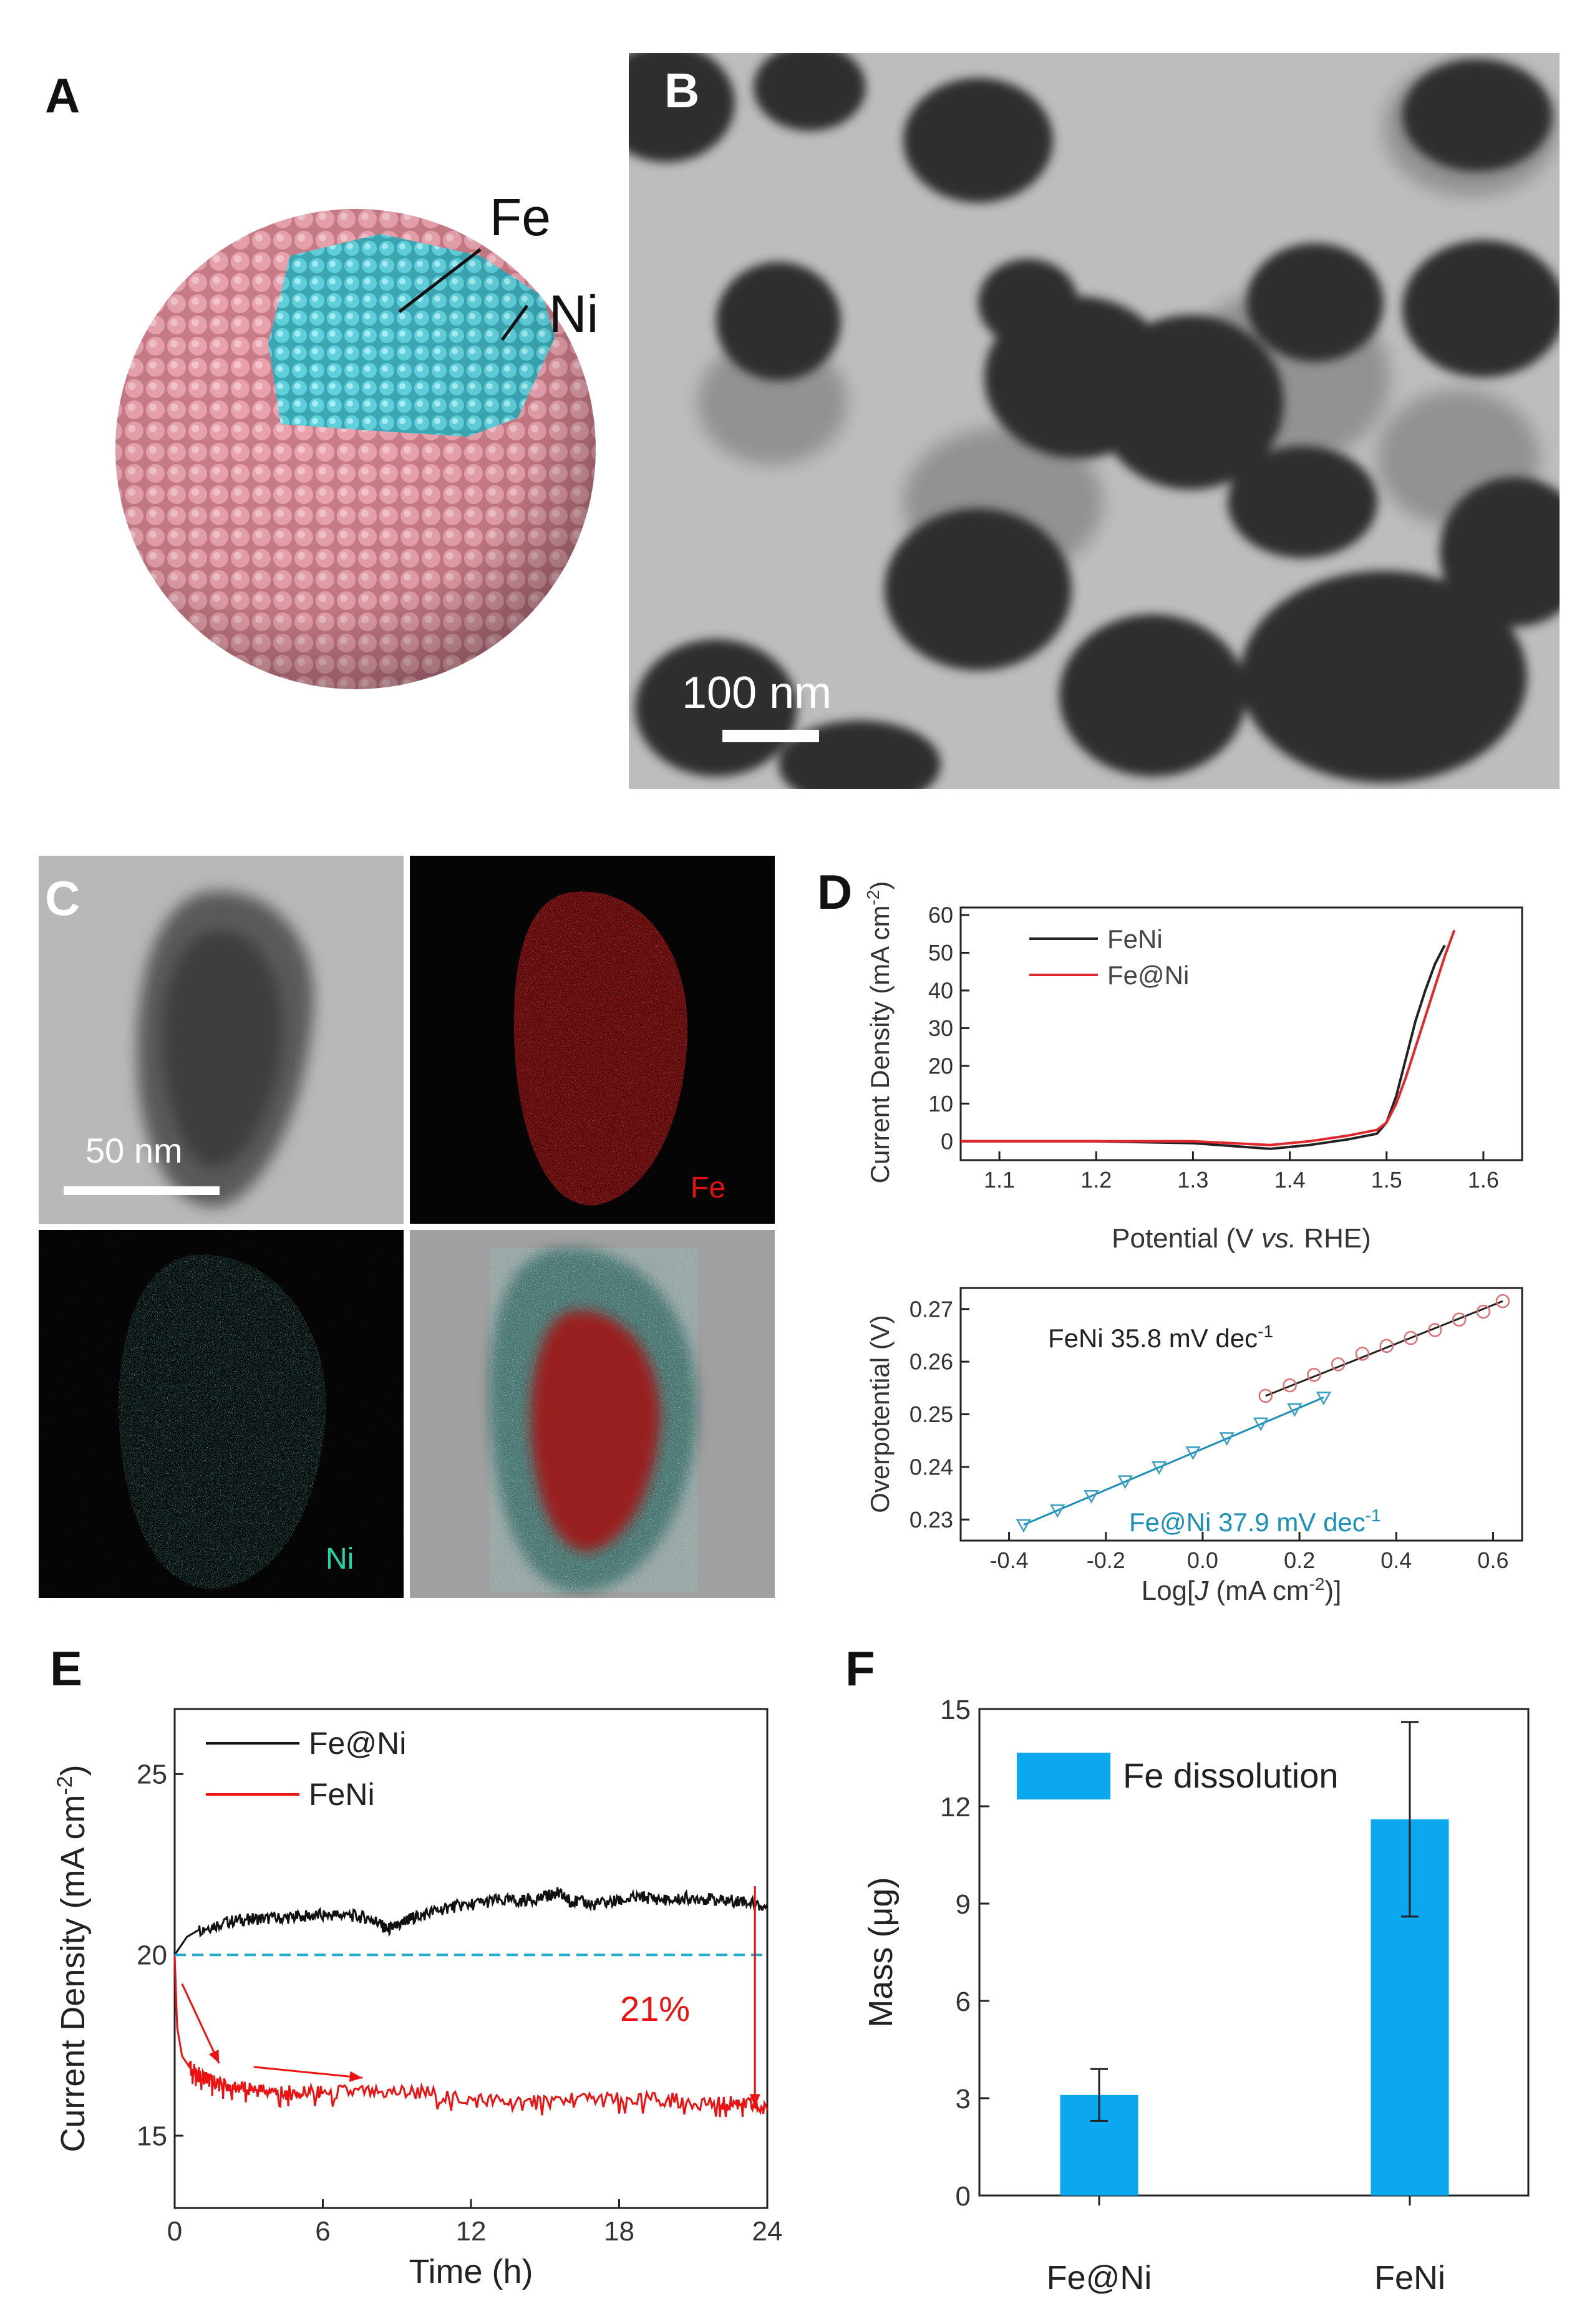 Image resolution: width=1572 pixels, height=2324 pixels. What do you see at coordinates (1106, 1560) in the screenshot?
I see `x-tick-label: -0.2` at bounding box center [1106, 1560].